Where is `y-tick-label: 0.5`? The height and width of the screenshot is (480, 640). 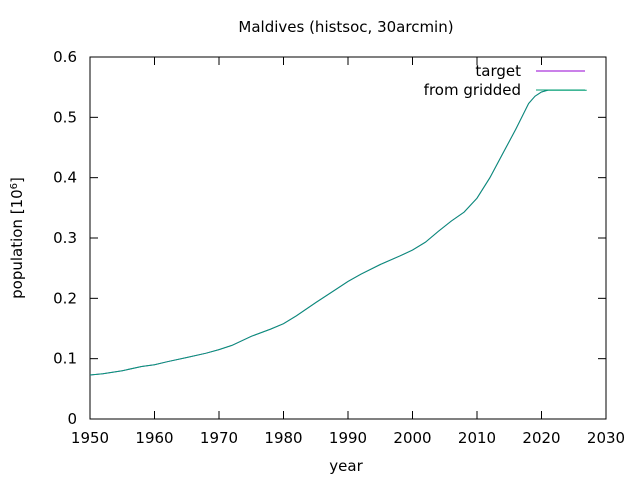 y-tick-label: 0.5 is located at coordinates (65, 117).